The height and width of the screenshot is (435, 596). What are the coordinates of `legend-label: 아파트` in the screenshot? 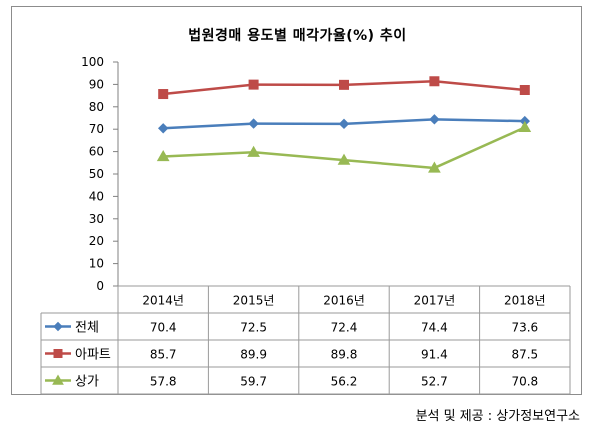 It's located at (93, 355).